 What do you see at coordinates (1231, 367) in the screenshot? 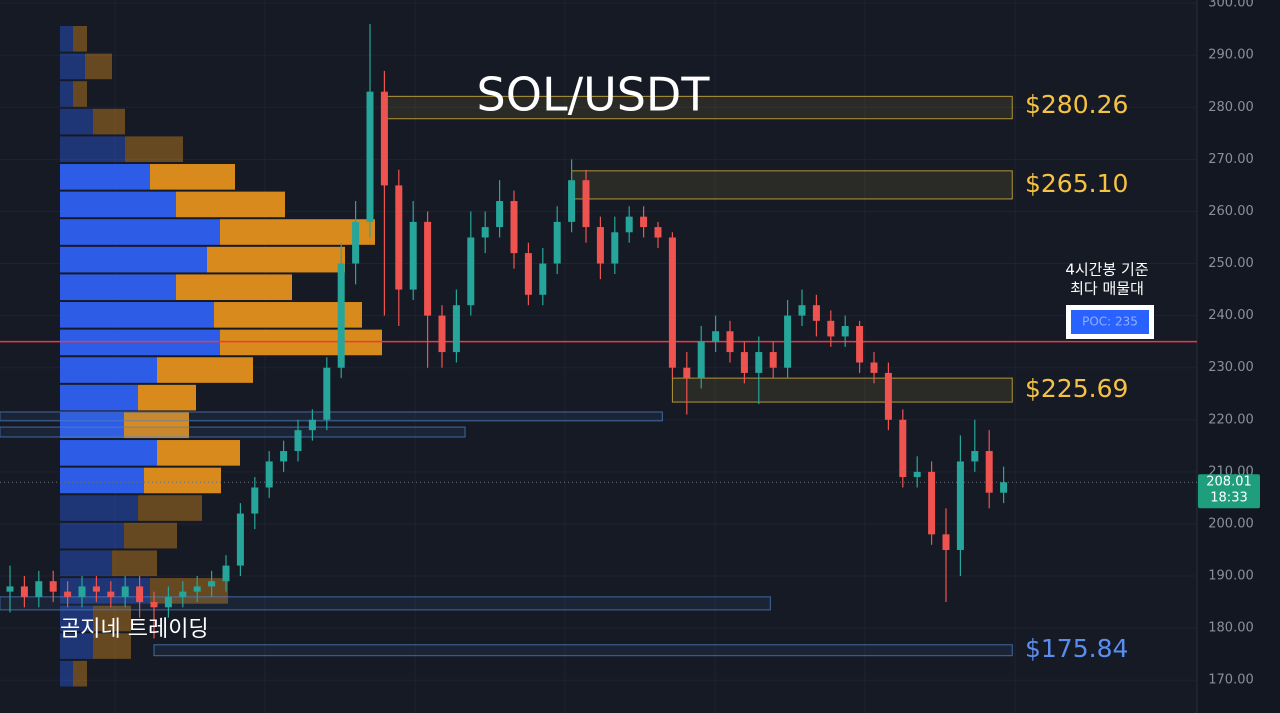
I see `y-tick-label: 230.00` at bounding box center [1231, 367].